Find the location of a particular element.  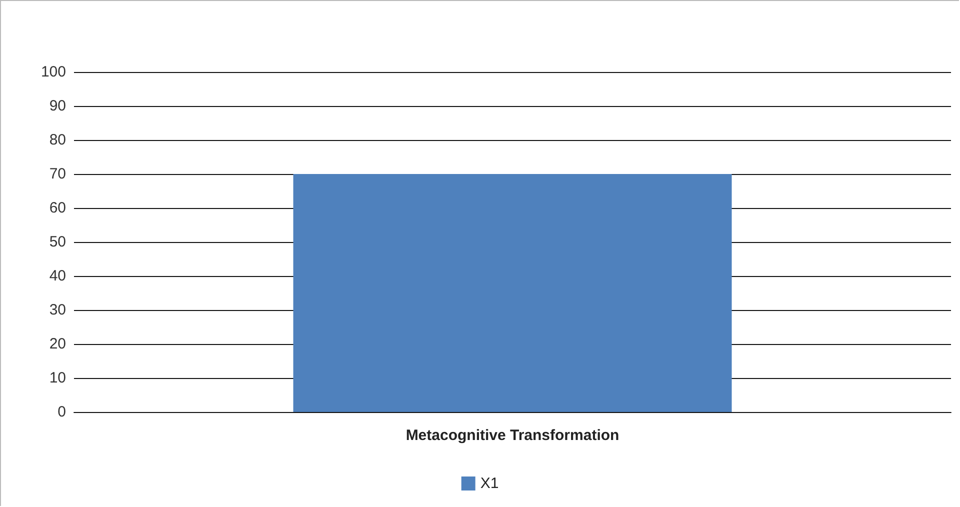

y-tick-label: 100 is located at coordinates (53, 72).